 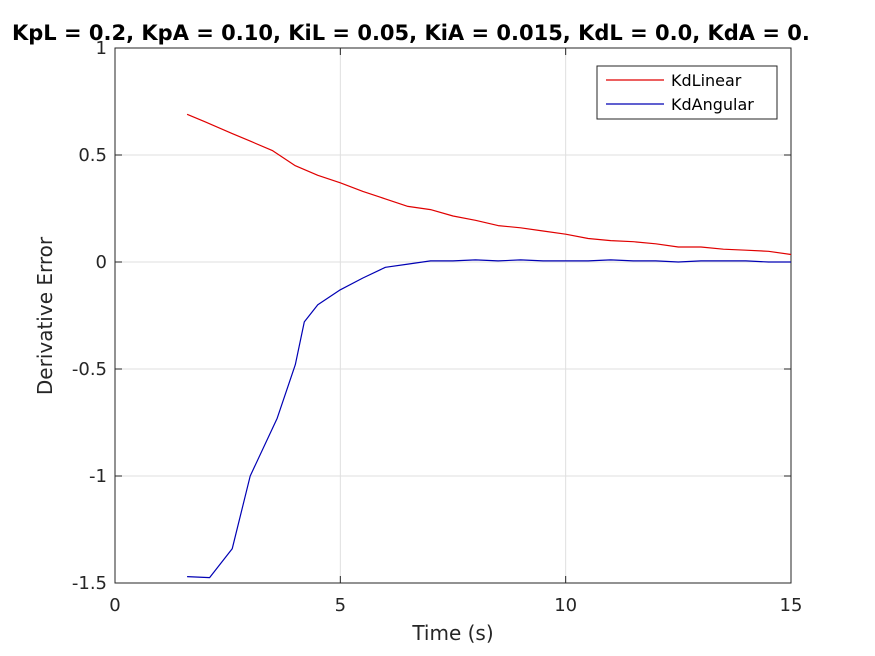 What do you see at coordinates (706, 80) in the screenshot?
I see `legend-label-kdlinear: KdLinear` at bounding box center [706, 80].